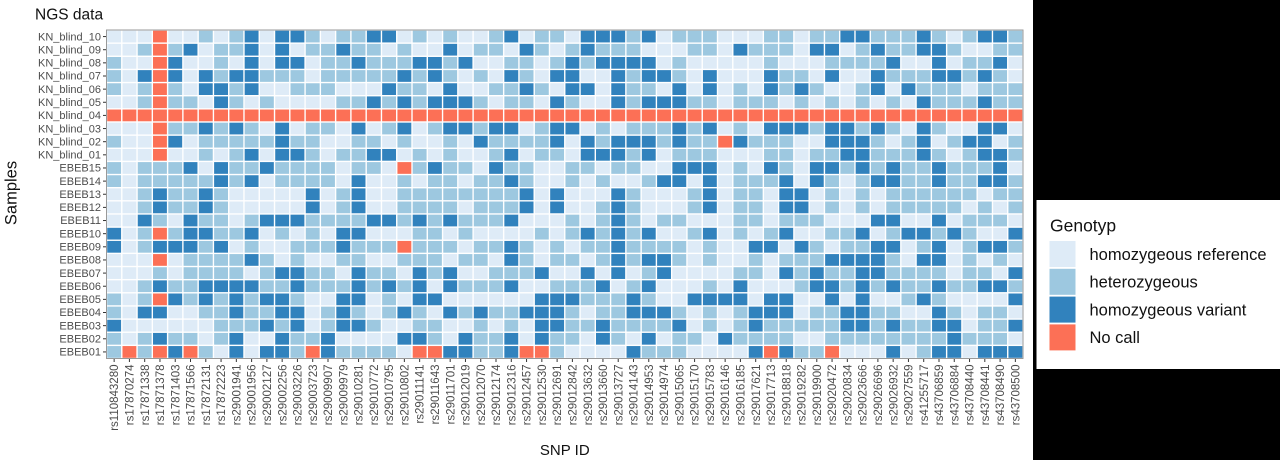 Image resolution: width=1280 pixels, height=460 pixels. Describe the element at coordinates (80, 287) in the screenshot. I see `svg-text: EBEB06` at that location.